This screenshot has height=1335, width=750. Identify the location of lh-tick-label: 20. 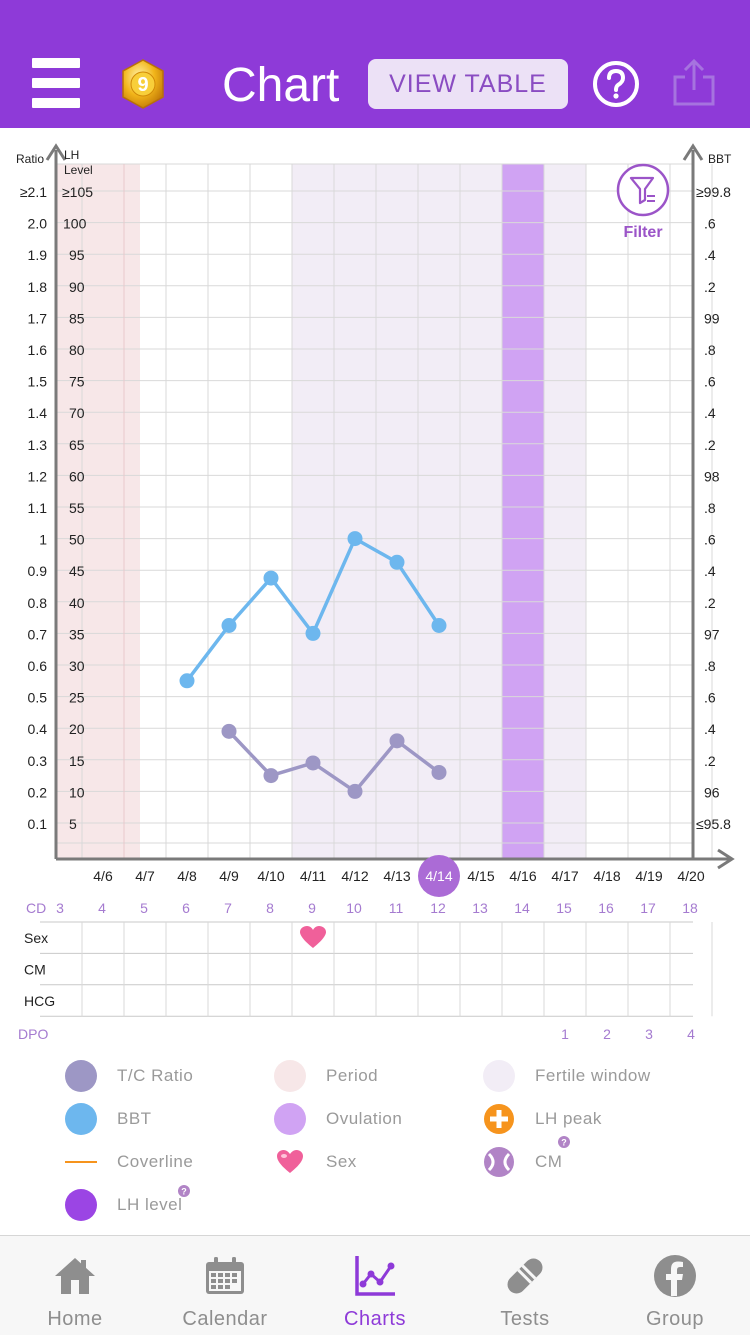
(77, 729).